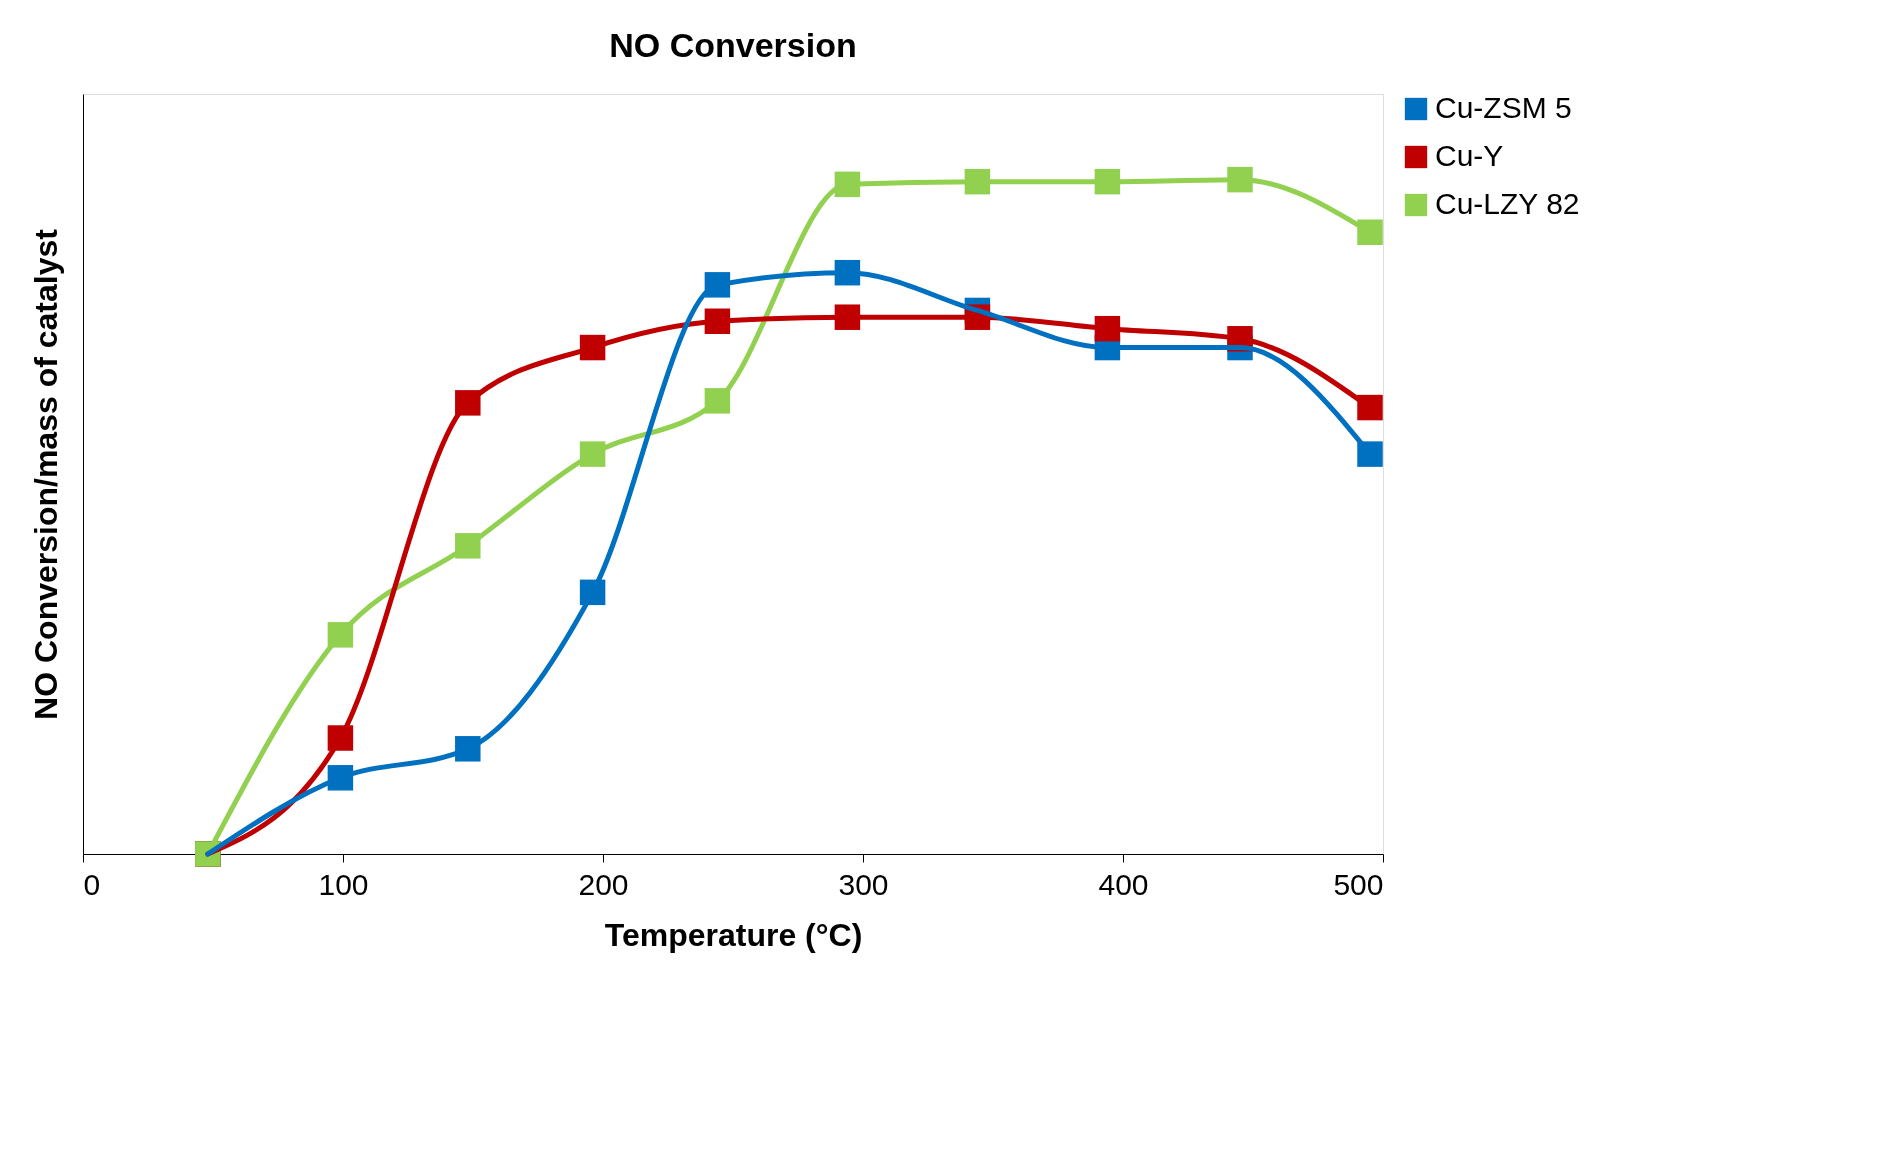 The height and width of the screenshot is (1158, 1904). What do you see at coordinates (733, 934) in the screenshot?
I see `x-axis-title: Temperature (°C)` at bounding box center [733, 934].